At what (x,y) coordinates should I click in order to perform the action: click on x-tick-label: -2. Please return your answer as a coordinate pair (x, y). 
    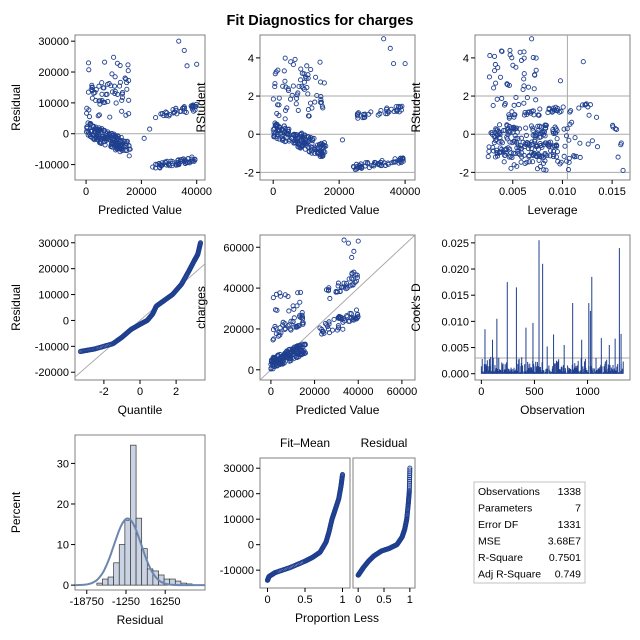
    Looking at the image, I should click on (104, 392).